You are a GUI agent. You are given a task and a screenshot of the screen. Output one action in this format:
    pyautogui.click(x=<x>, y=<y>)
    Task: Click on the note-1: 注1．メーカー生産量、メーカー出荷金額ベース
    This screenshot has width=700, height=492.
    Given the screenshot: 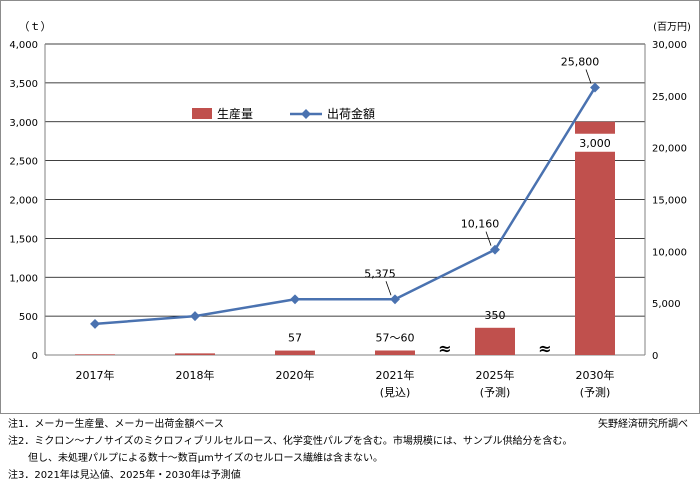 What is the action you would take?
    pyautogui.click(x=116, y=424)
    